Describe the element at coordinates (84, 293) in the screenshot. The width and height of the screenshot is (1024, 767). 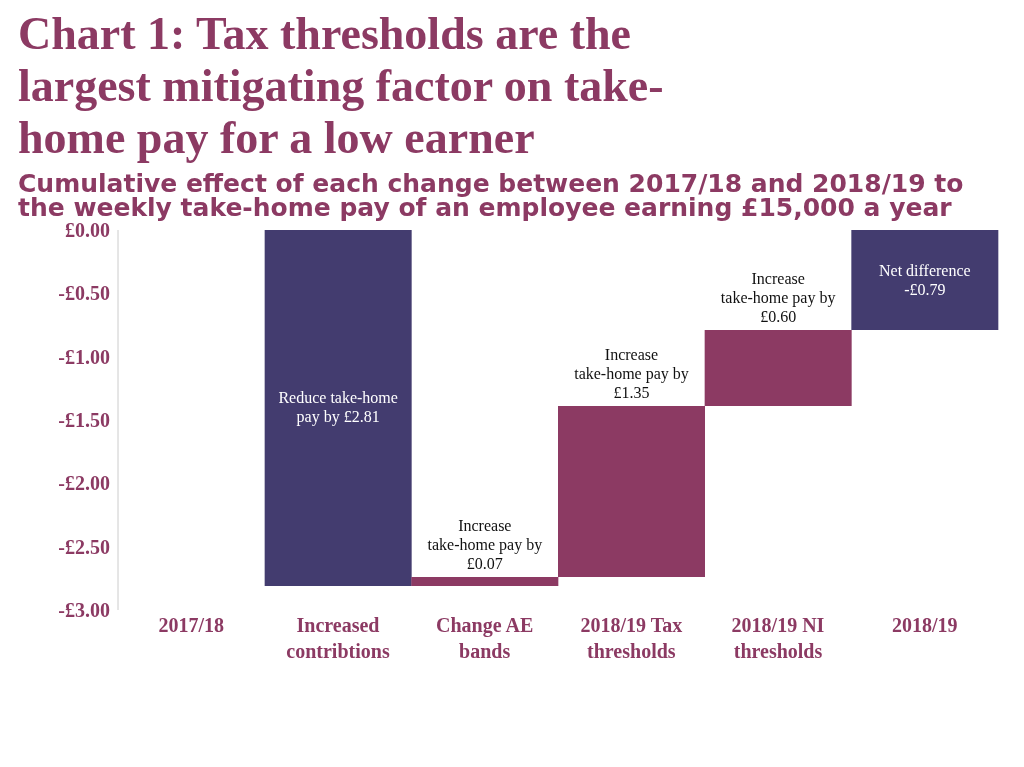
I see `y-tick-label: -£0.50` at that location.